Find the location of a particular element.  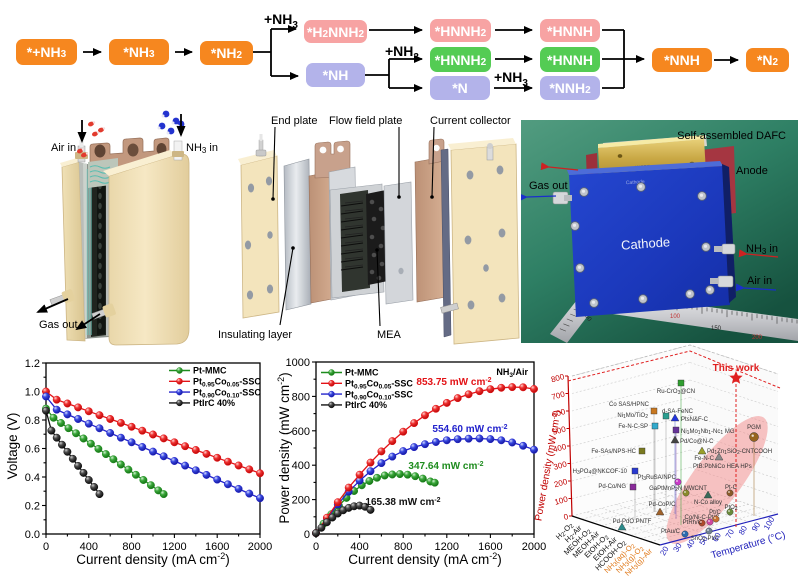

svg-text: NH3/Air is located at coordinates (512, 373).